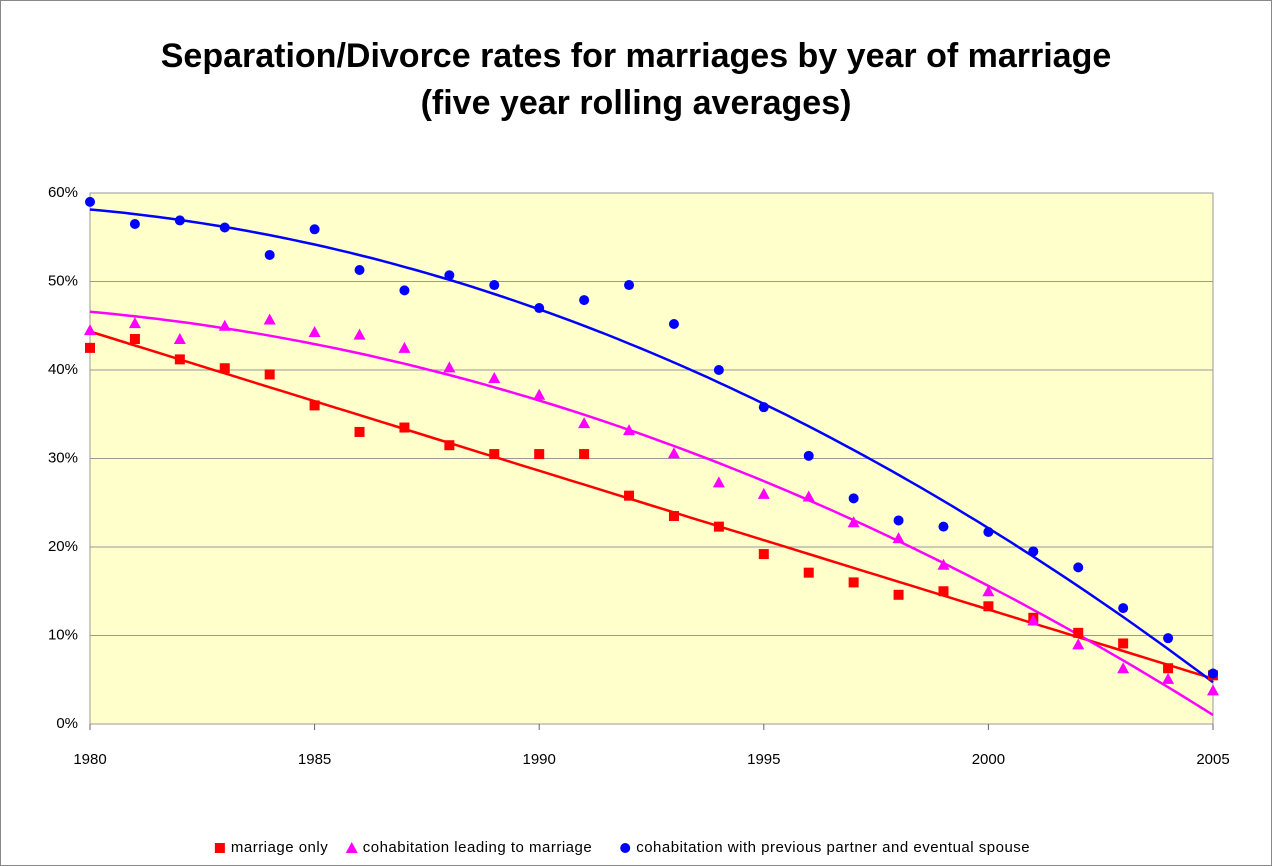 The width and height of the screenshot is (1272, 866). Describe the element at coordinates (314, 759) in the screenshot. I see `x-tick-label: 1985` at that location.